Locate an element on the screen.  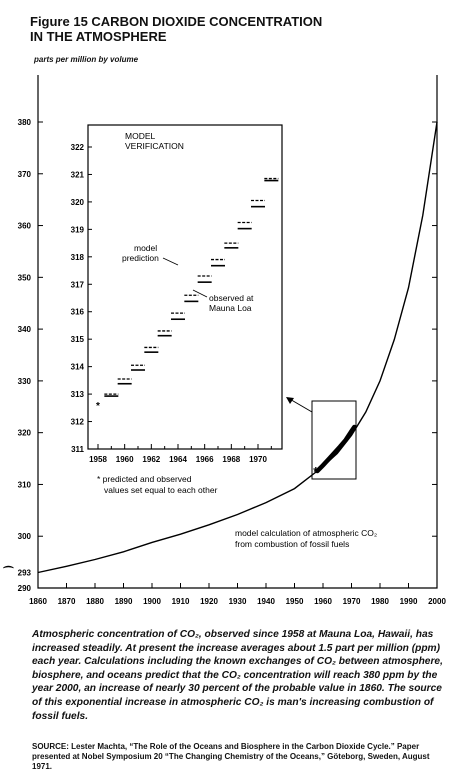
zoom-highlight-box is located at coordinates (334, 440).